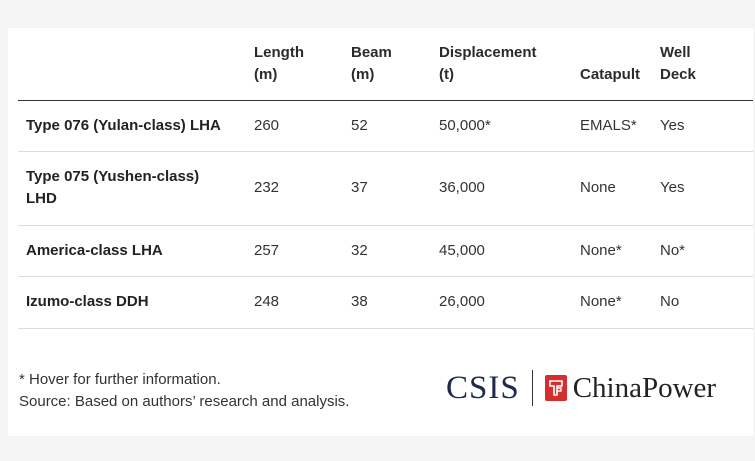  Describe the element at coordinates (395, 64) in the screenshot. I see `header-beam: Beam (m)` at that location.